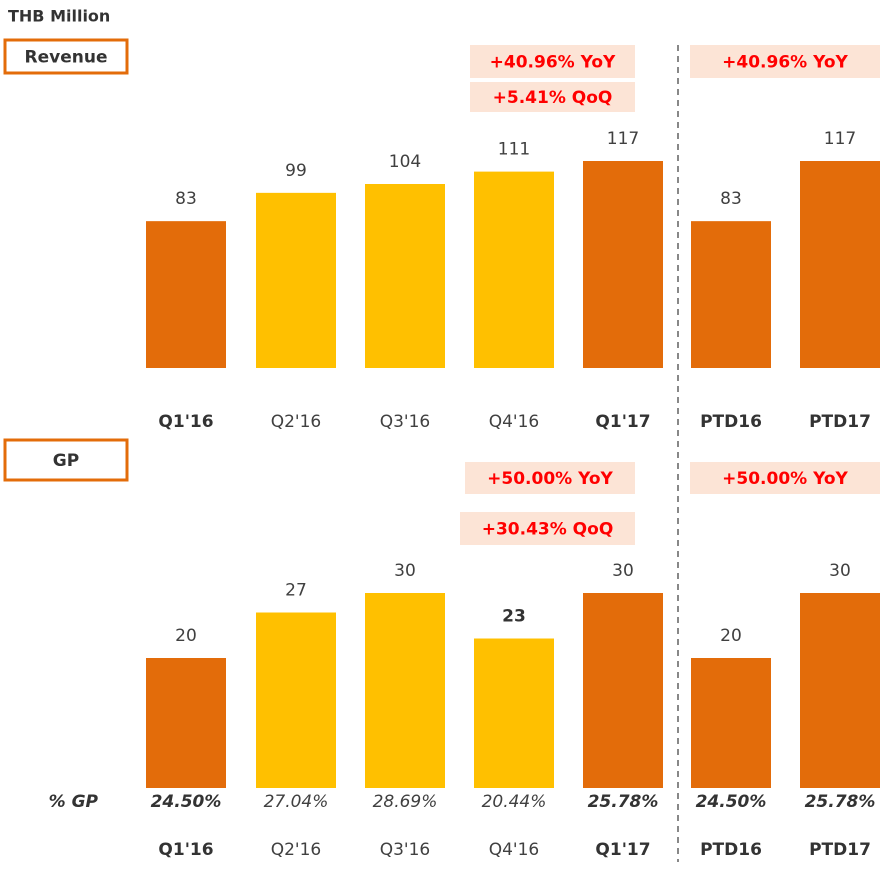  What do you see at coordinates (296, 591) in the screenshot?
I see `value-label: 27` at bounding box center [296, 591].